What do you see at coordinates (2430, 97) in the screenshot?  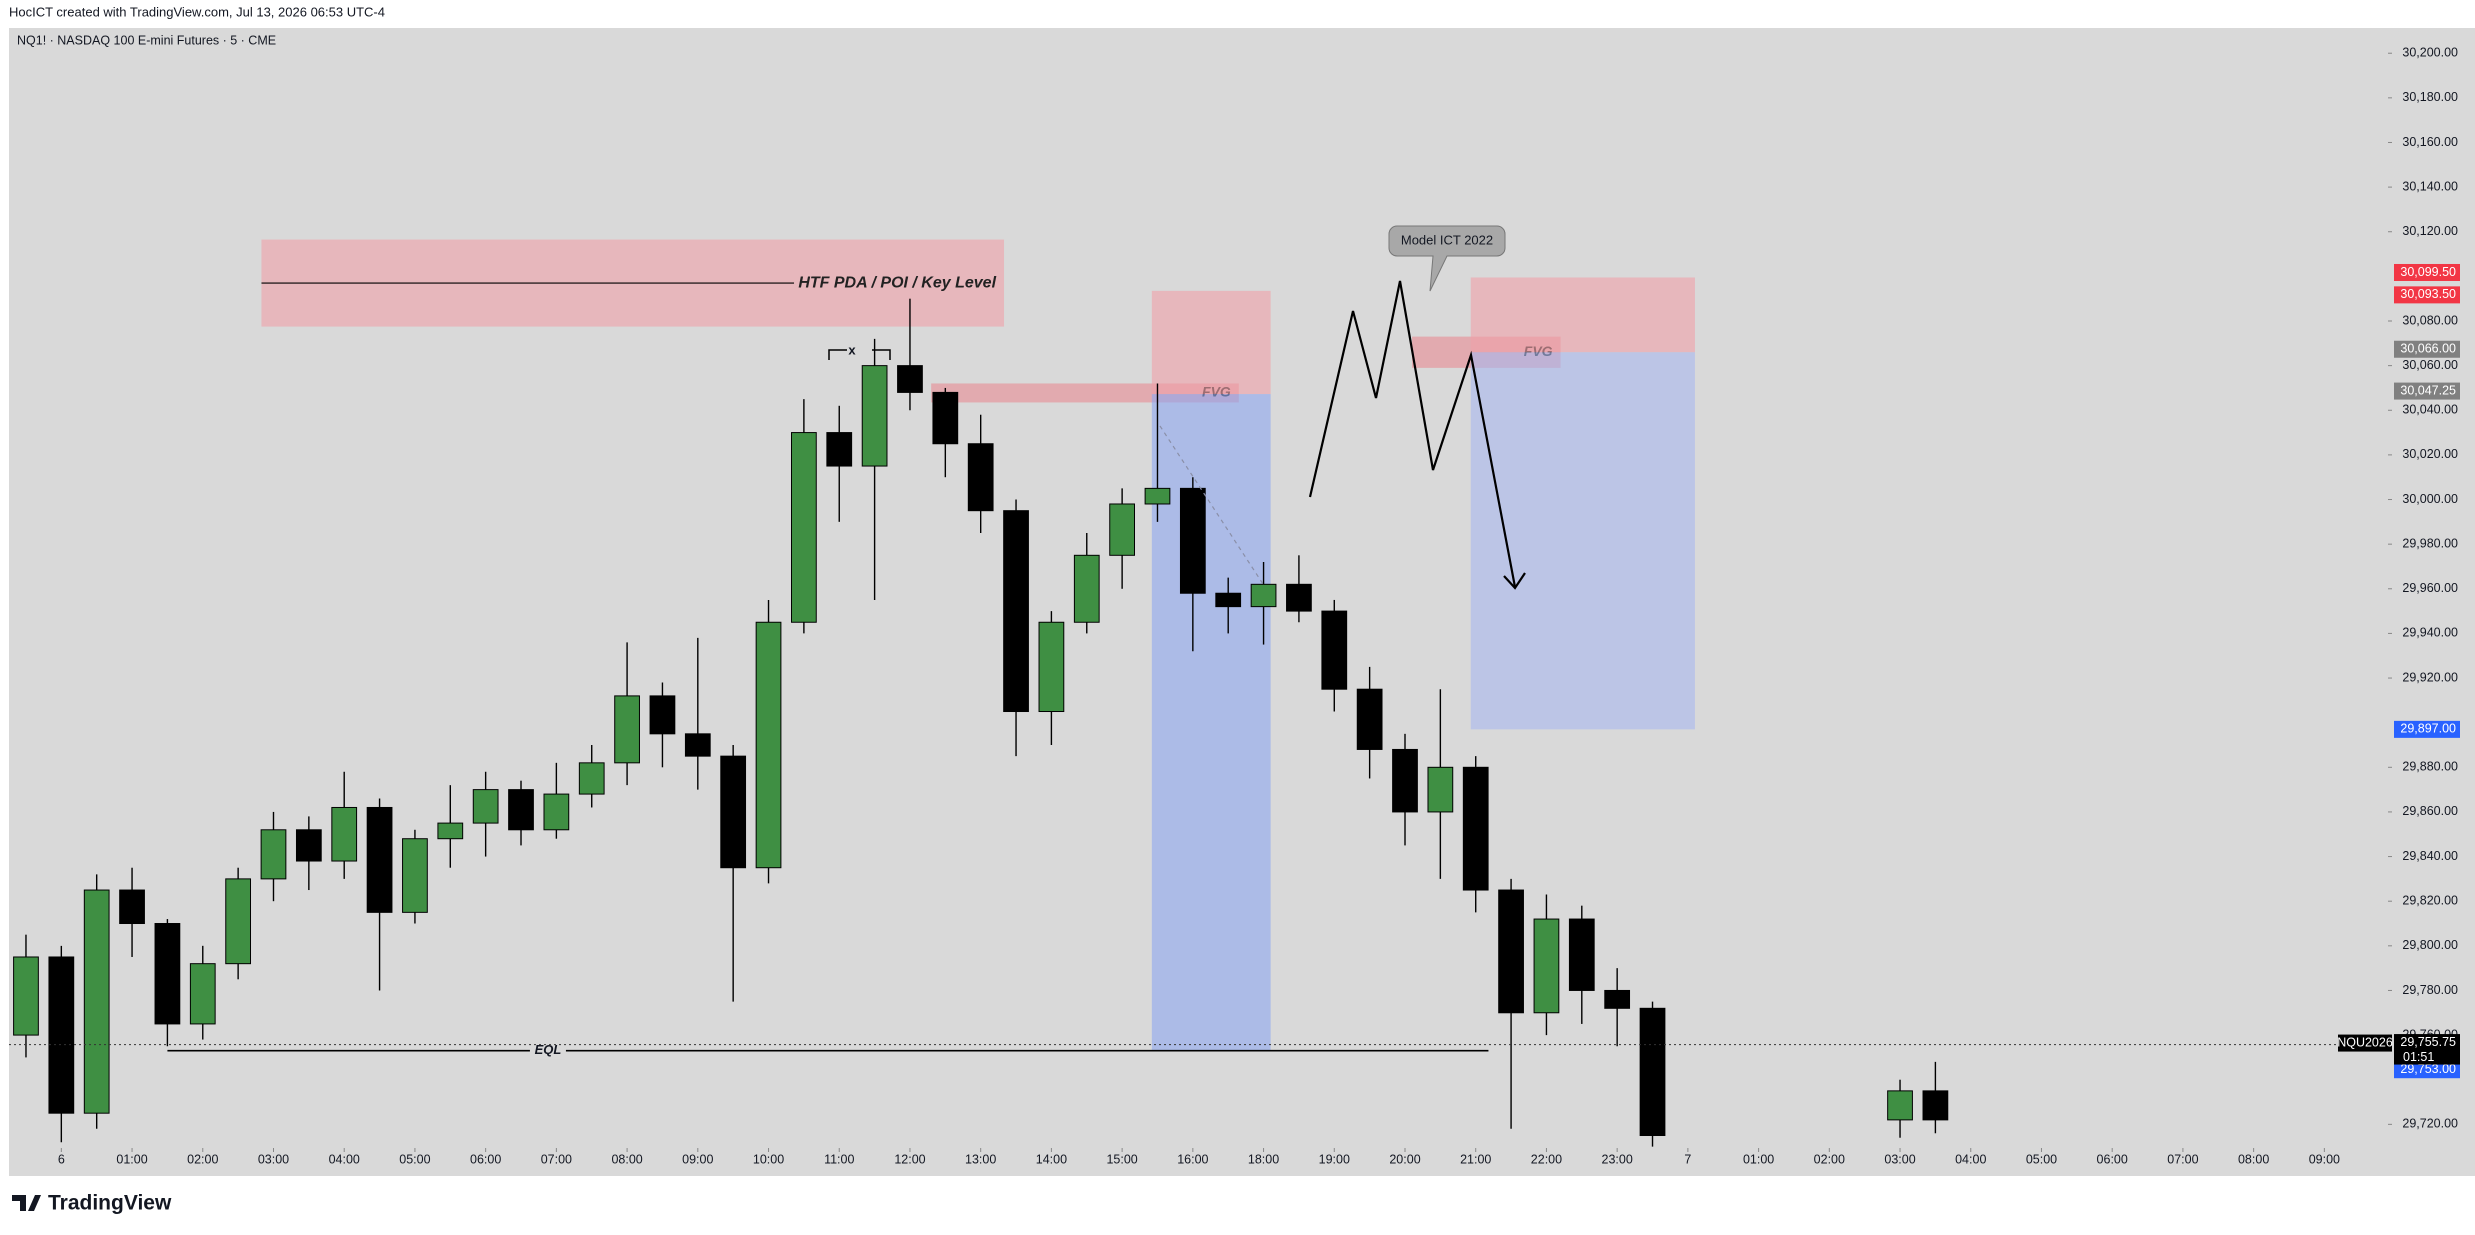 I see `y-tick-label: 30,180.00` at bounding box center [2430, 97].